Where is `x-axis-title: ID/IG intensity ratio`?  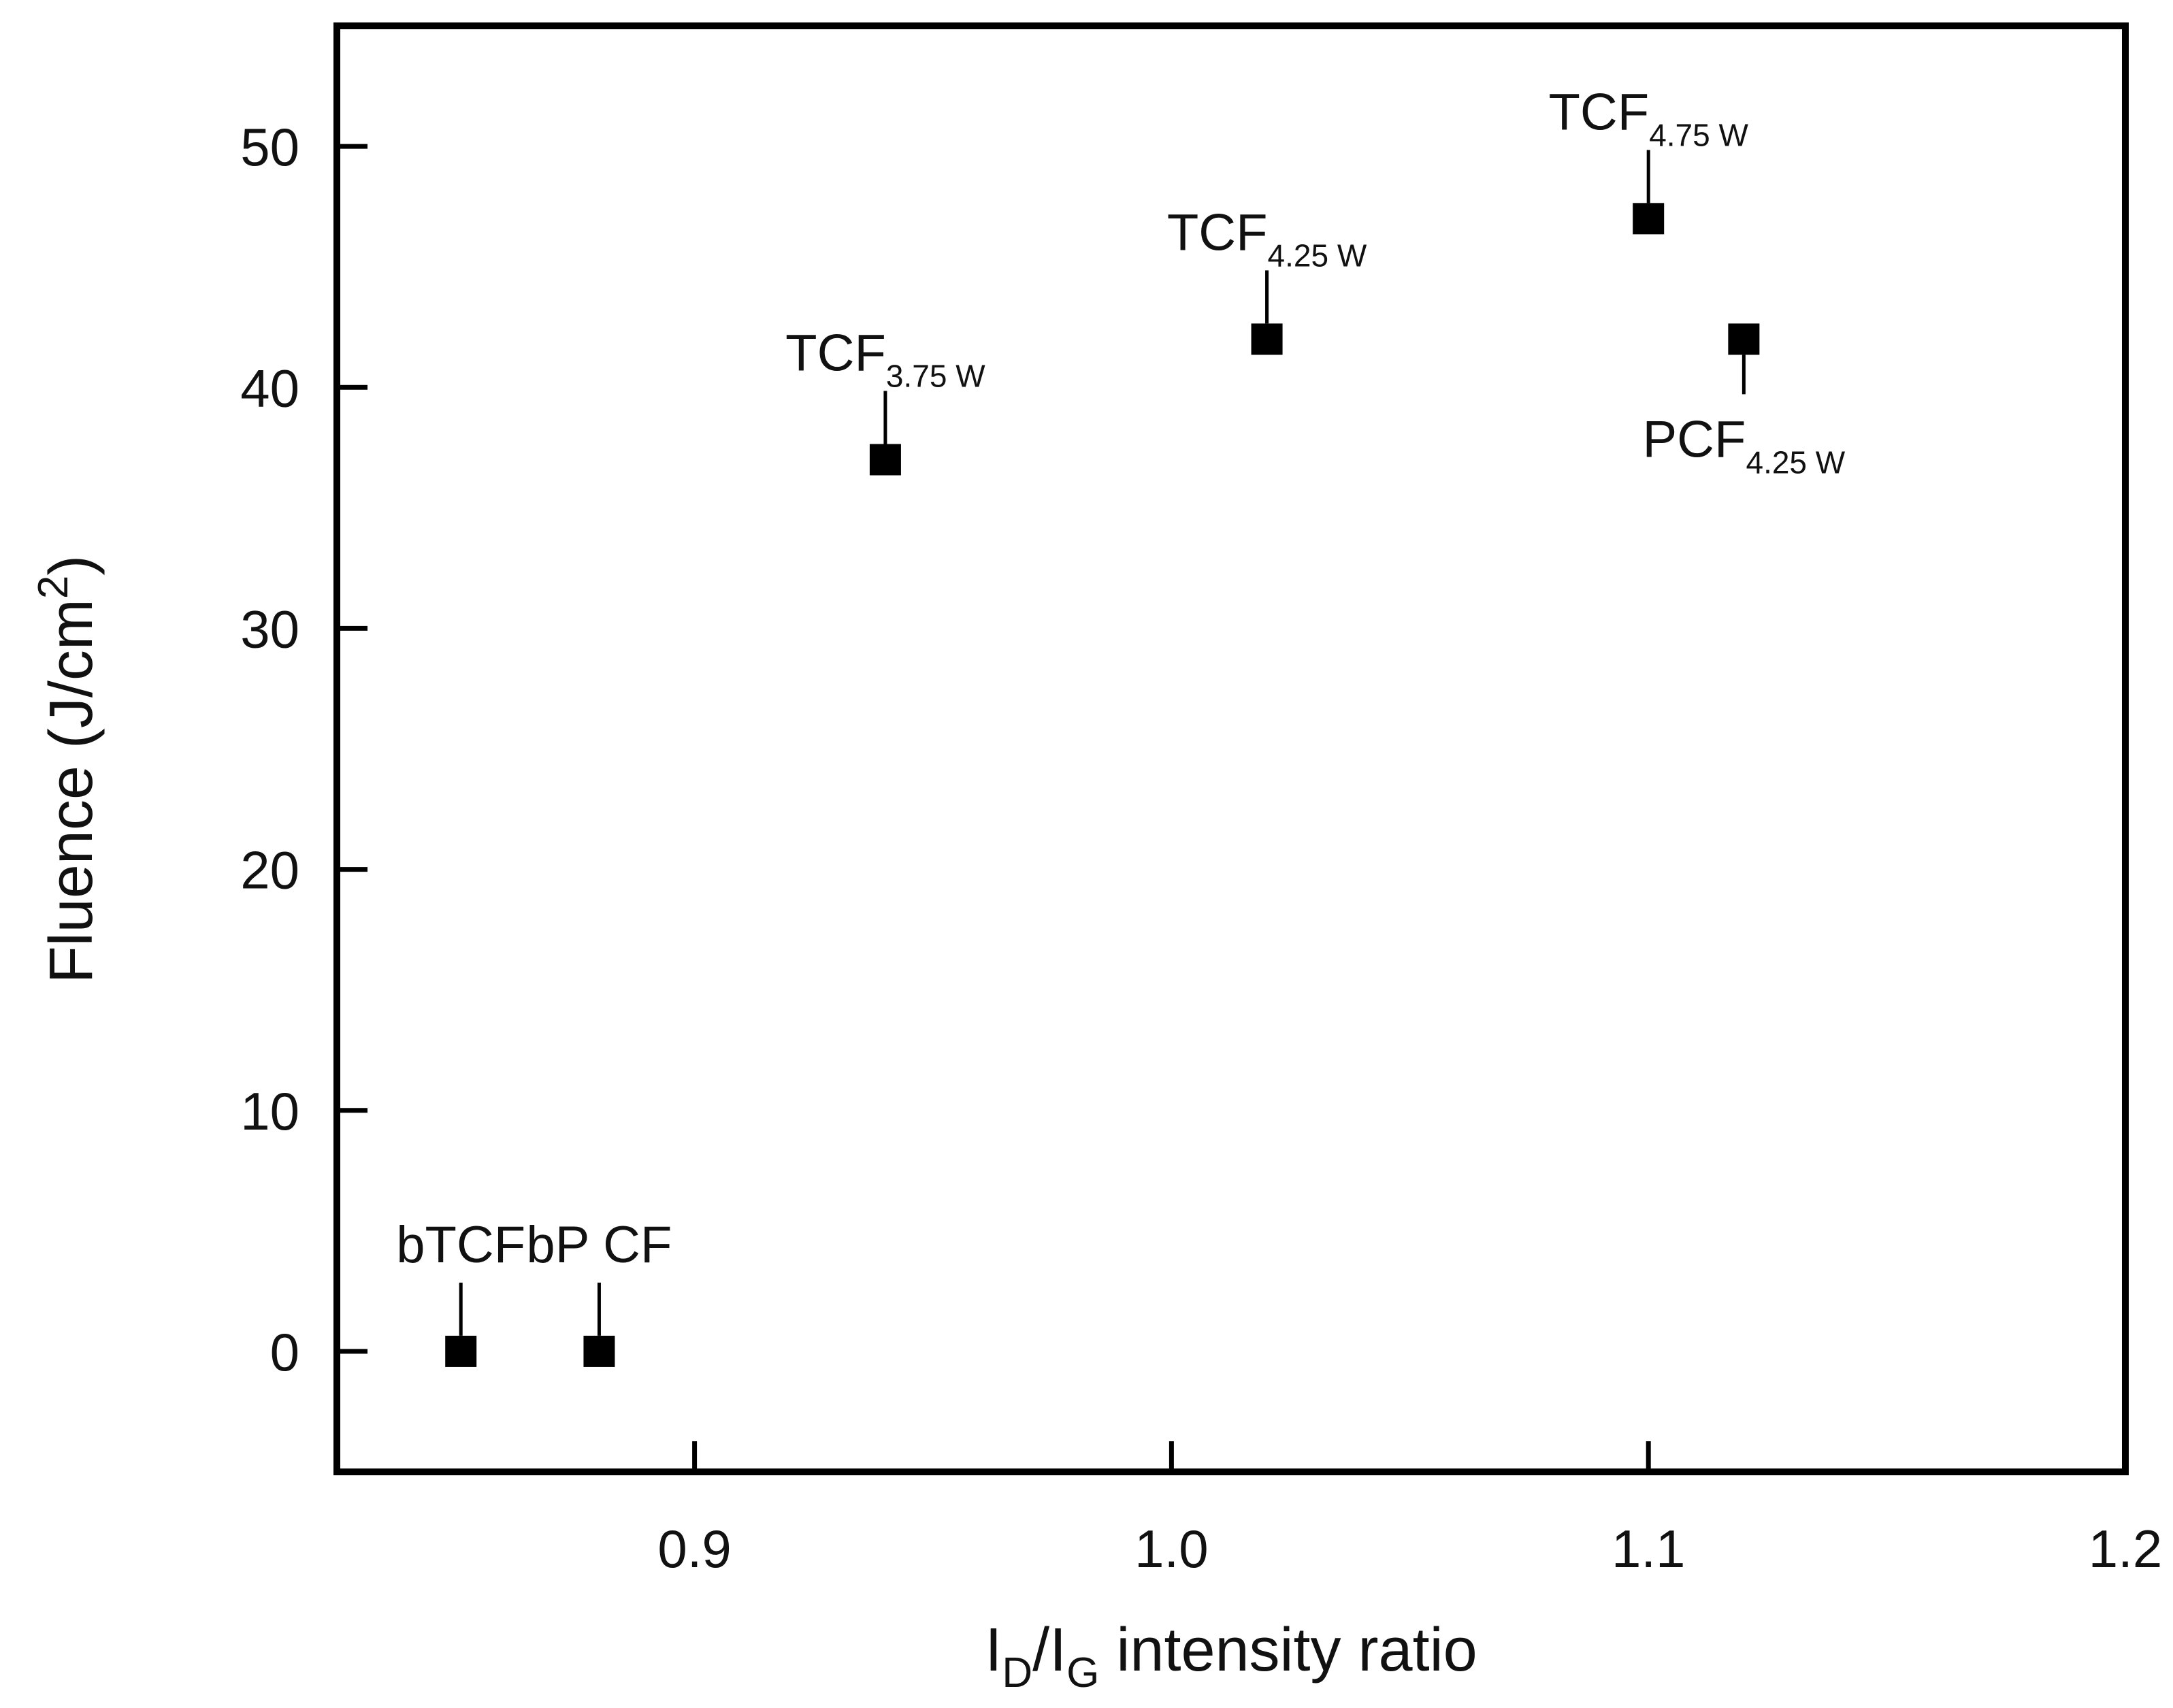 x-axis-title: ID/IG intensity ratio is located at coordinates (1231, 1656).